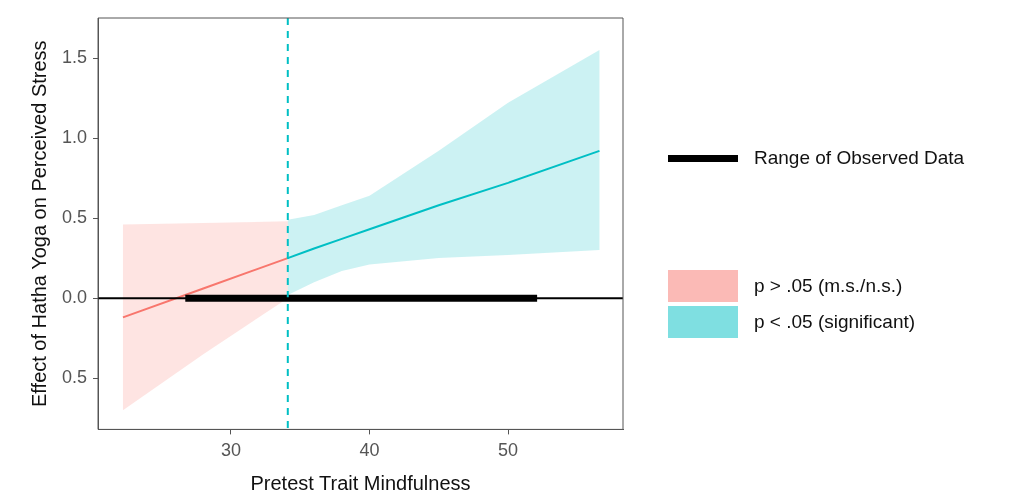  Describe the element at coordinates (38, 223) in the screenshot. I see `y-axis-title: Effect of Hatha Yoga on Perceived Stress` at that location.